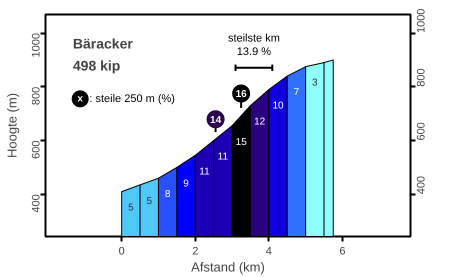  What do you see at coordinates (242, 94) in the screenshot?
I see `annotation: 16` at bounding box center [242, 94].